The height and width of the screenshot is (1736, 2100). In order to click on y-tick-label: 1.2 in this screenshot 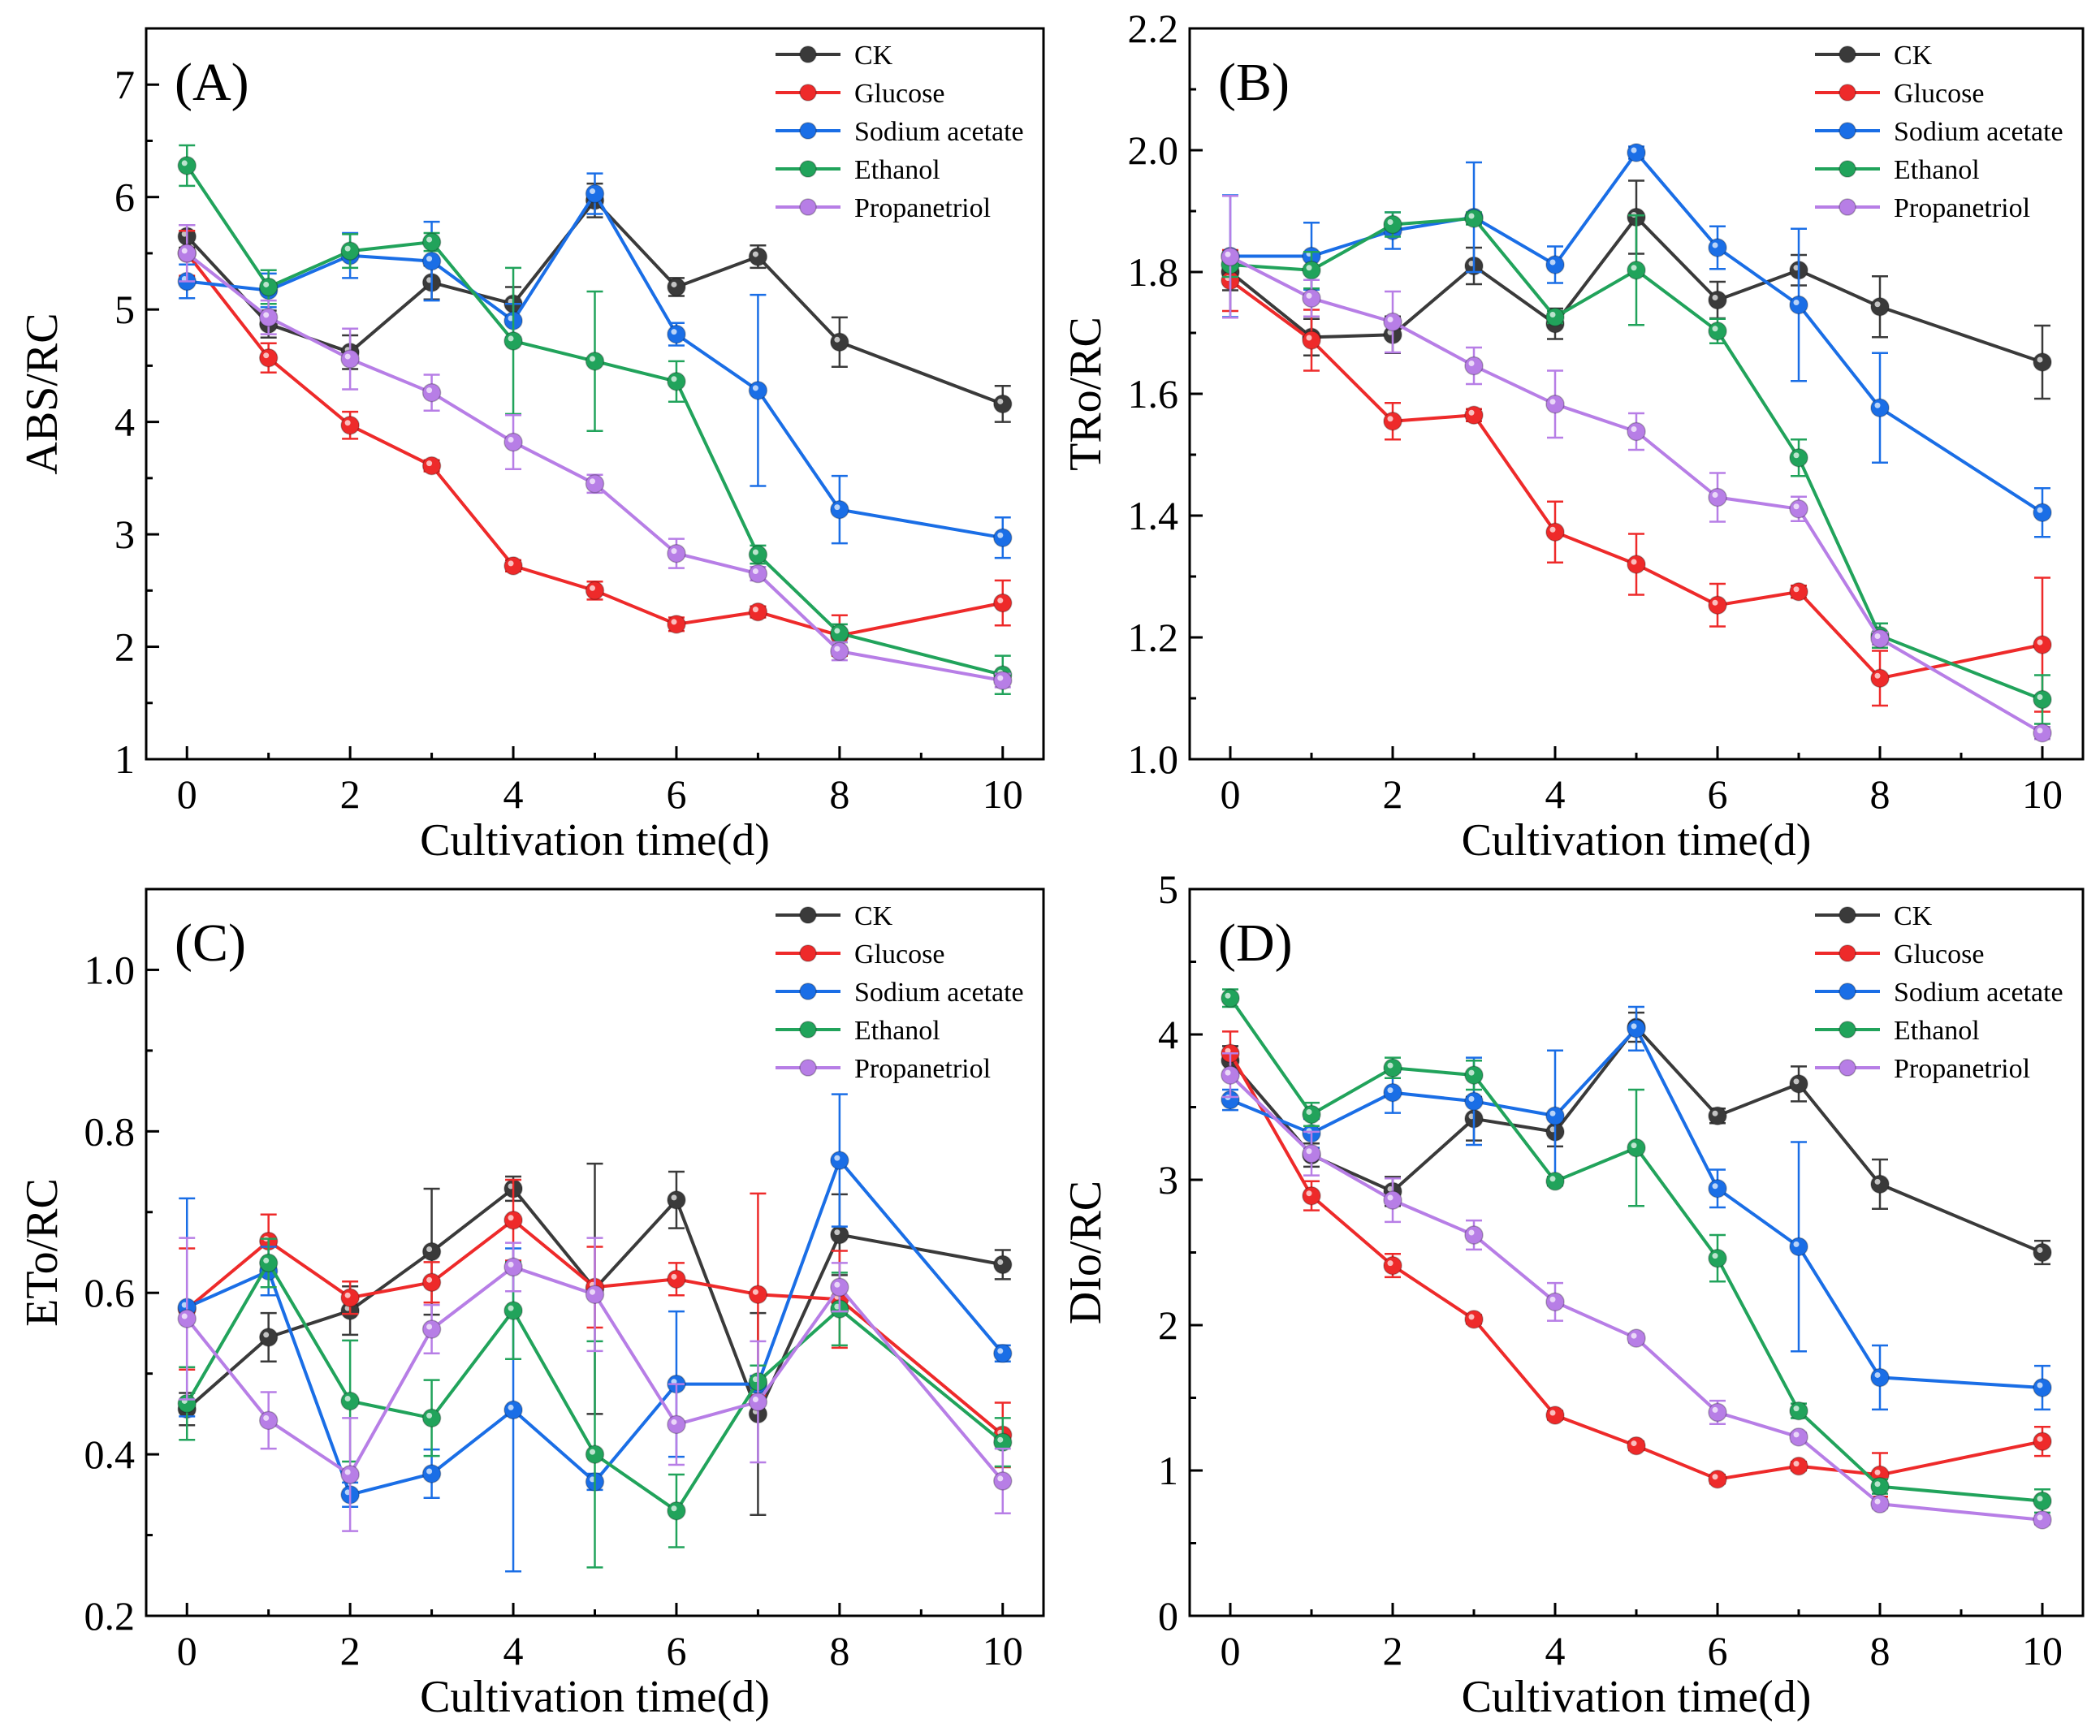, I will do `click(1154, 637)`.